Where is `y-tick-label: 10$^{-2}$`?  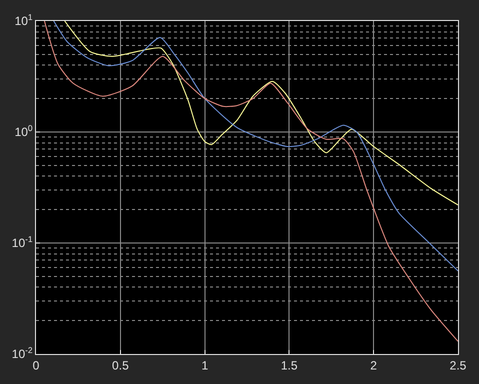
y-tick-label: 10$^{-2}$ is located at coordinates (22, 353).